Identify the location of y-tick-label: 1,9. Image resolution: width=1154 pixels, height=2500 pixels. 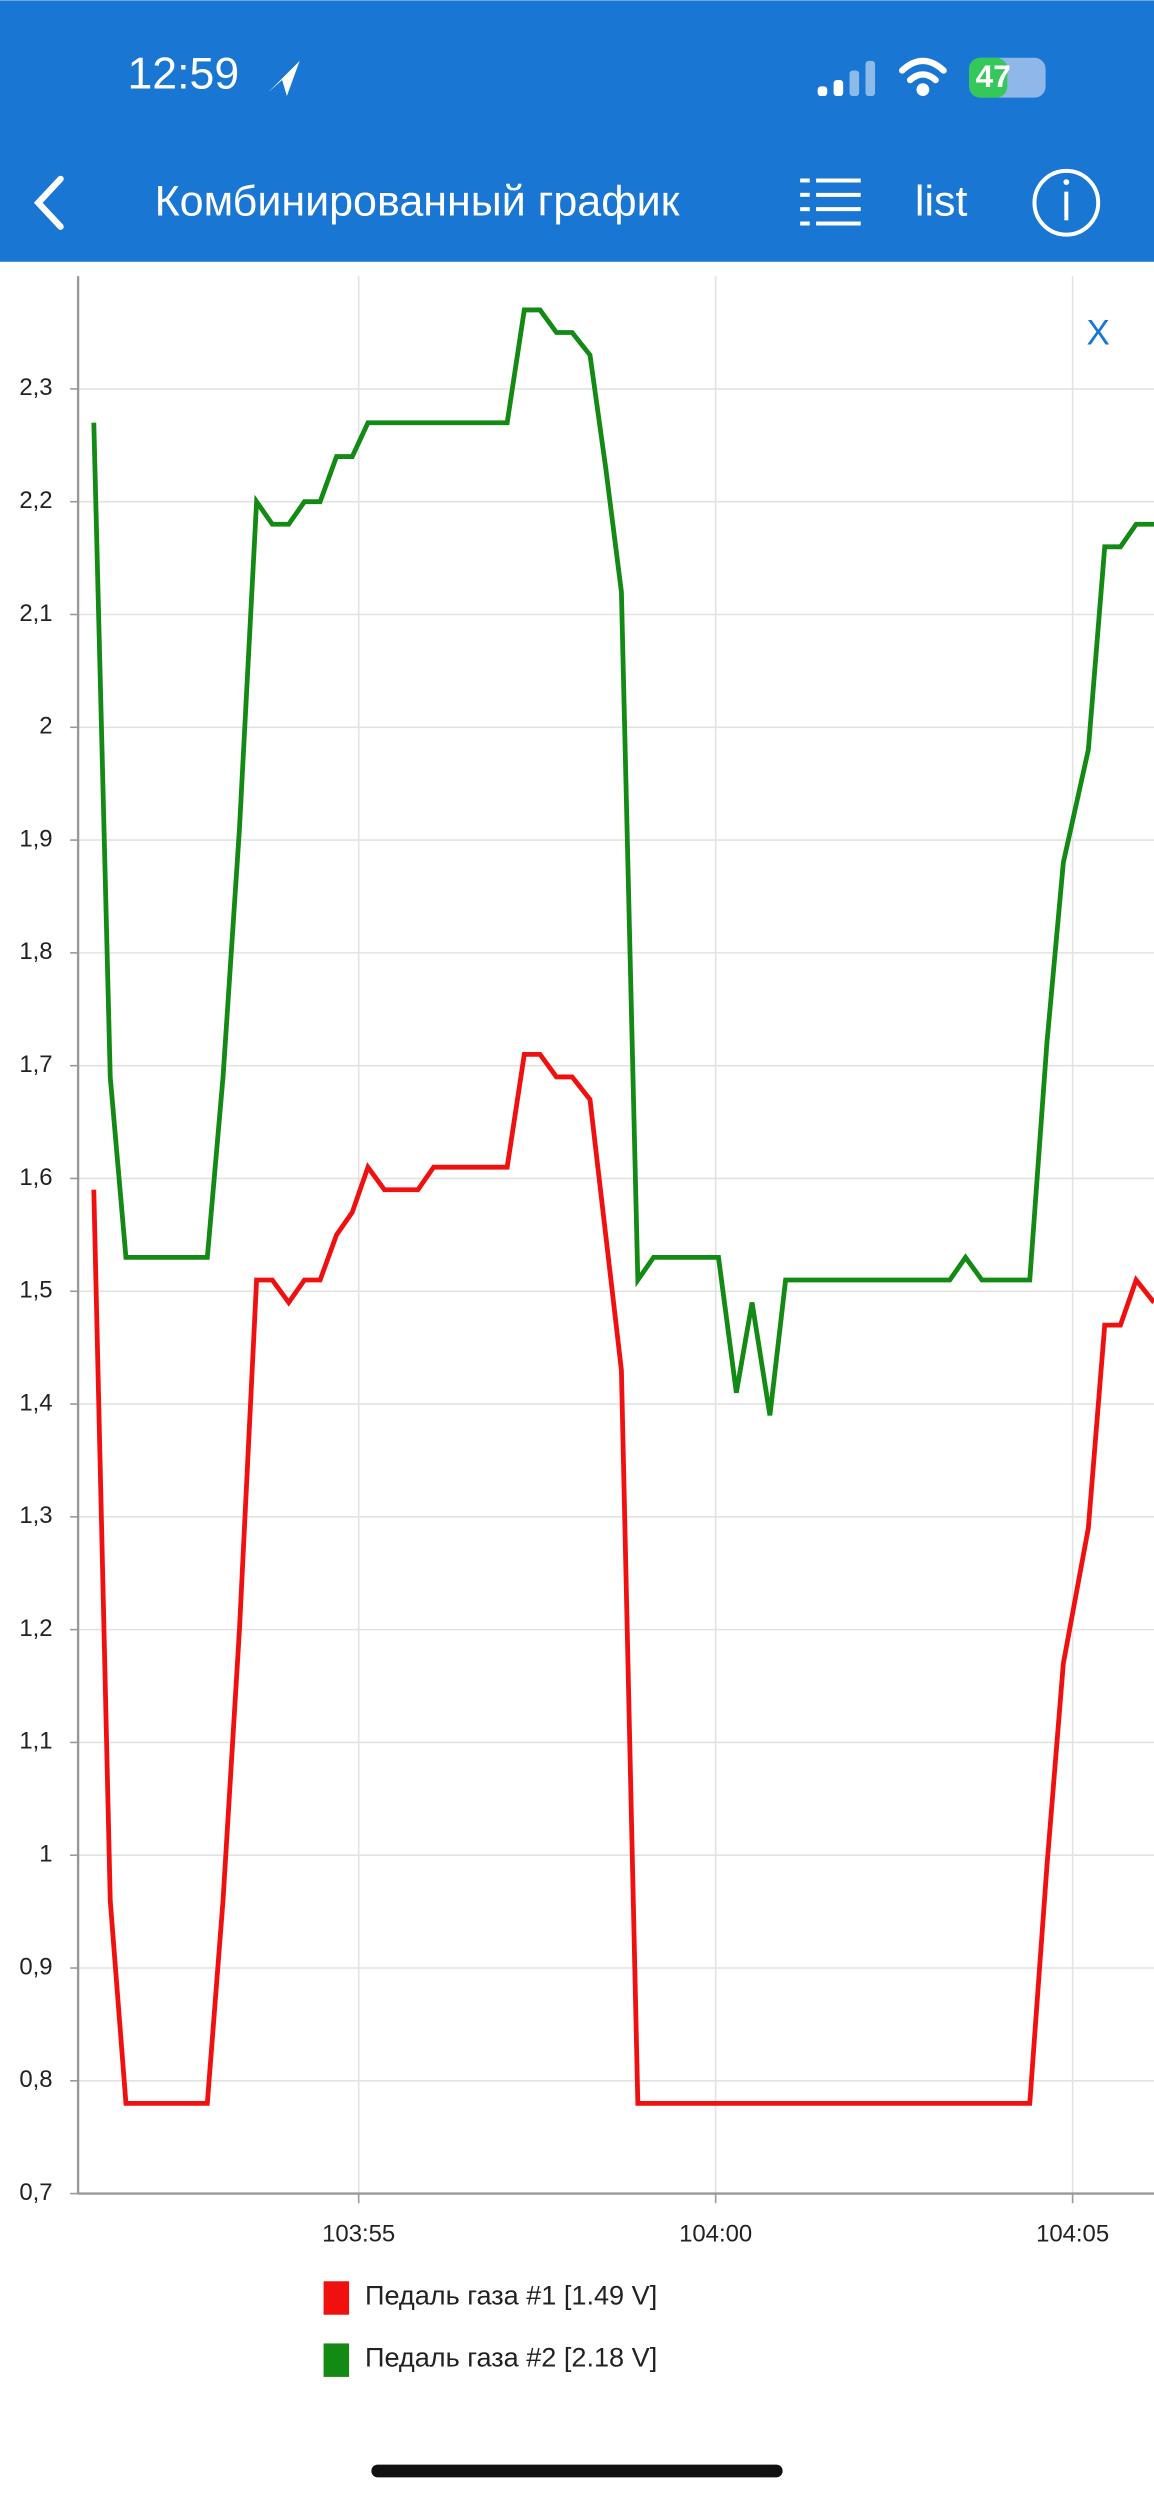
(35, 838).